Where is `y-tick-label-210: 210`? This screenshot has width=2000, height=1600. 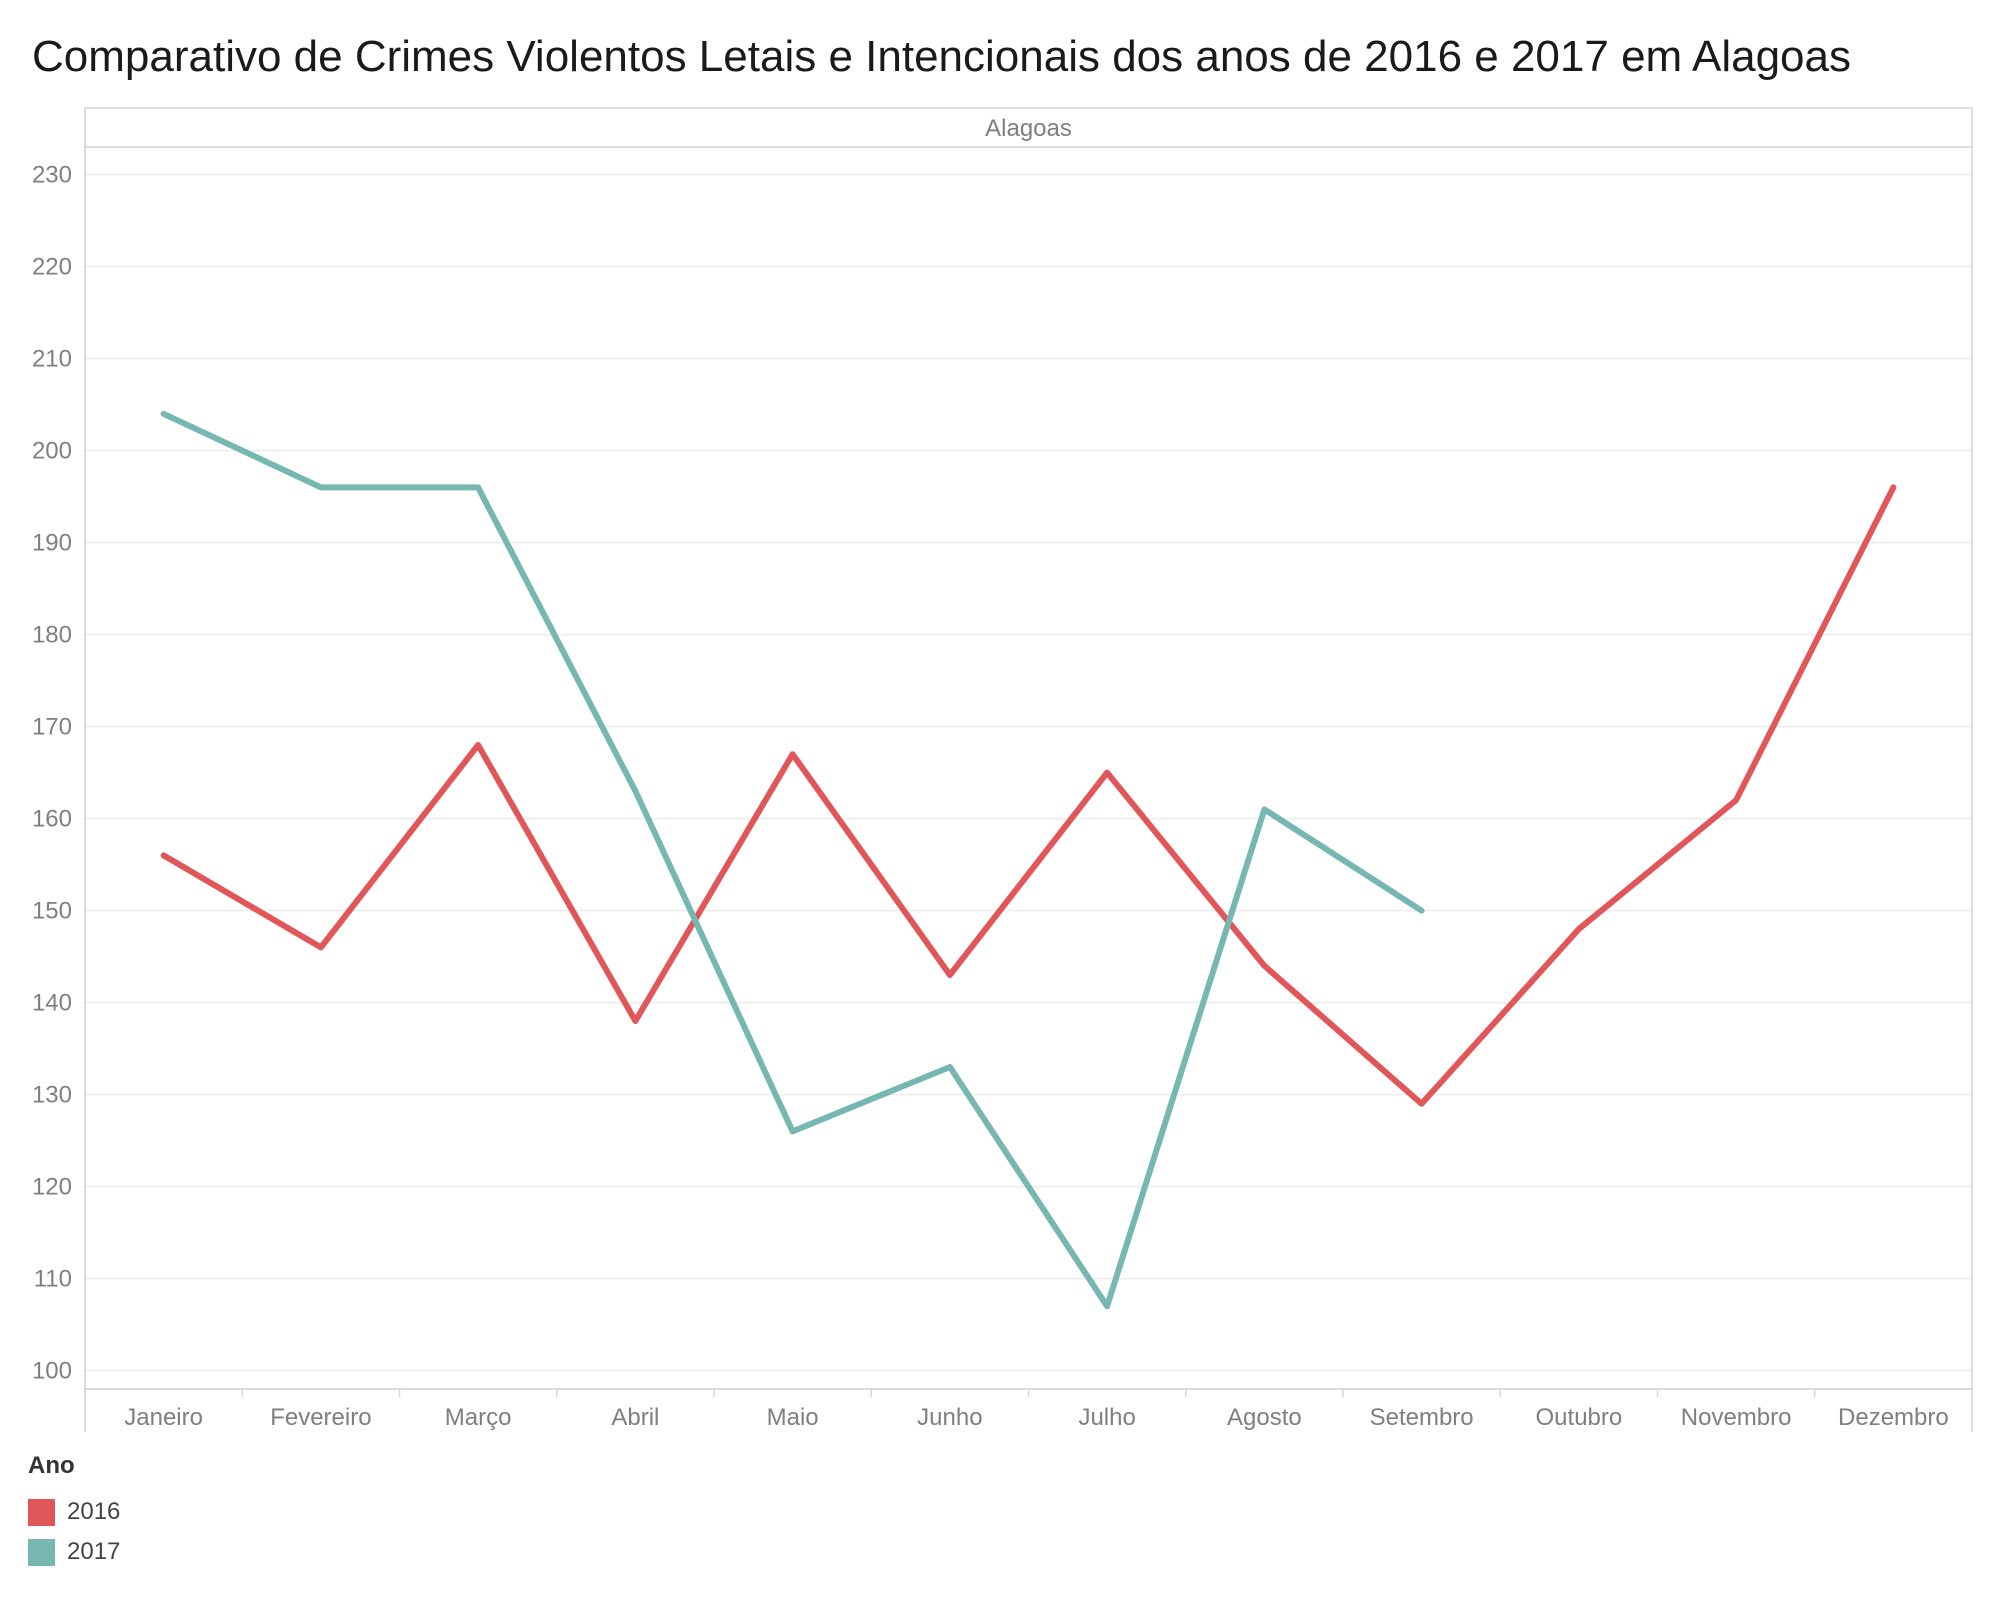
y-tick-label-210: 210 is located at coordinates (52, 359).